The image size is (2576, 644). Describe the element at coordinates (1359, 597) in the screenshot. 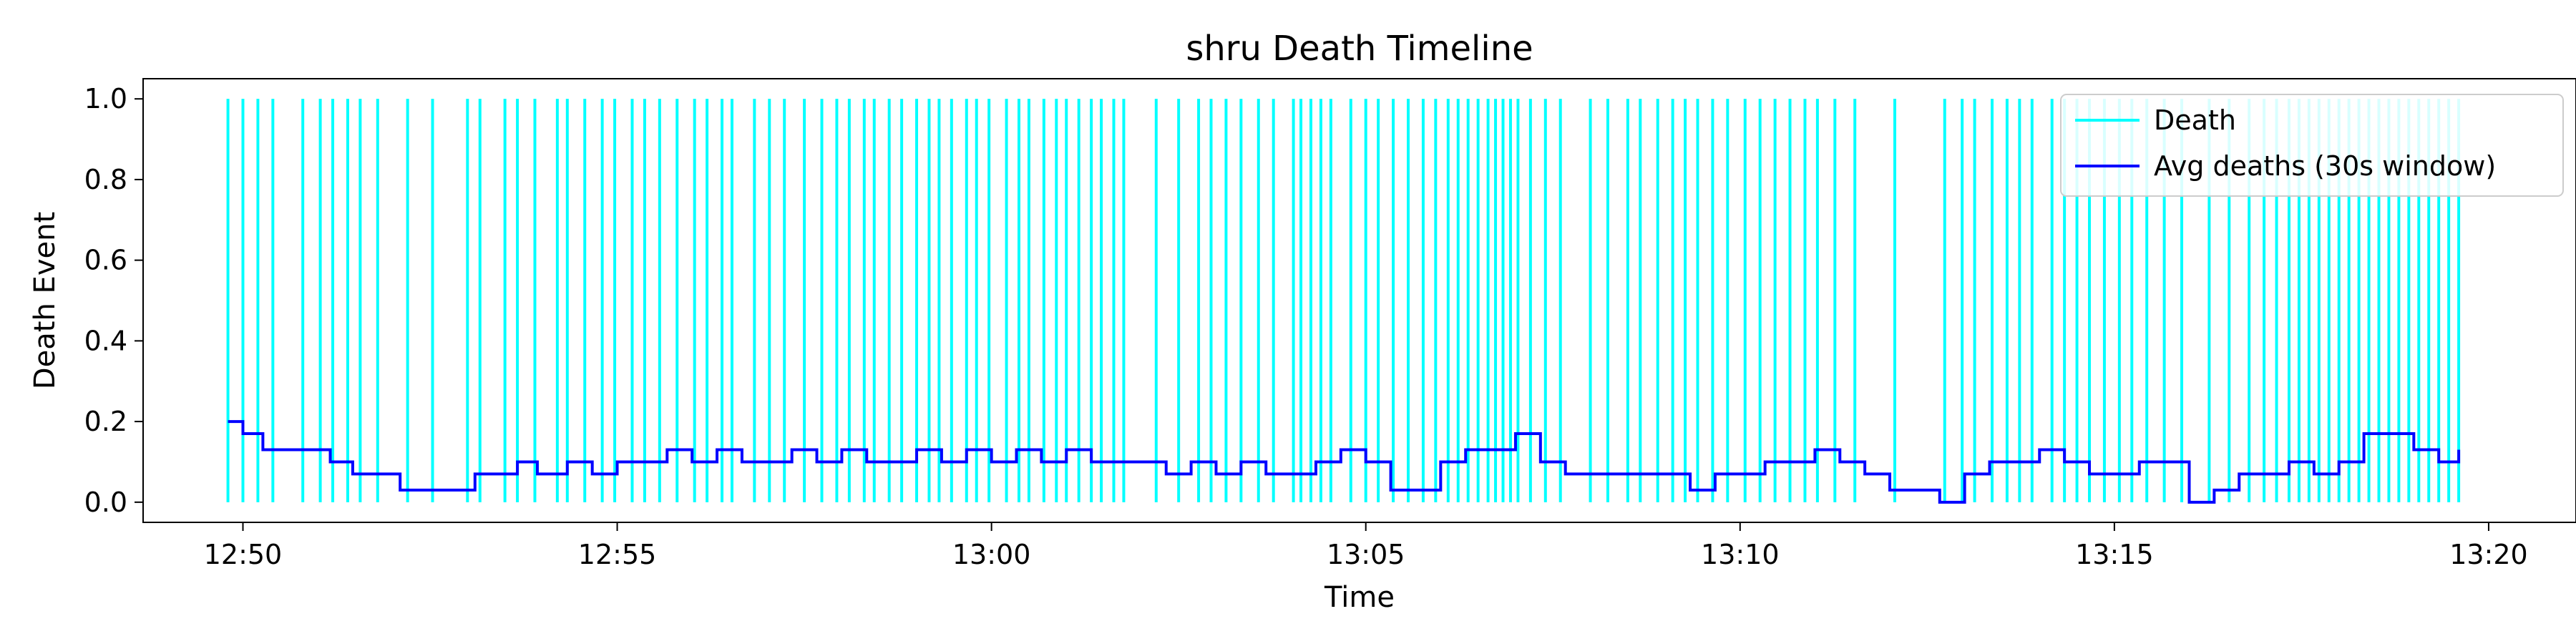

I see `x-axis-label: Time` at that location.